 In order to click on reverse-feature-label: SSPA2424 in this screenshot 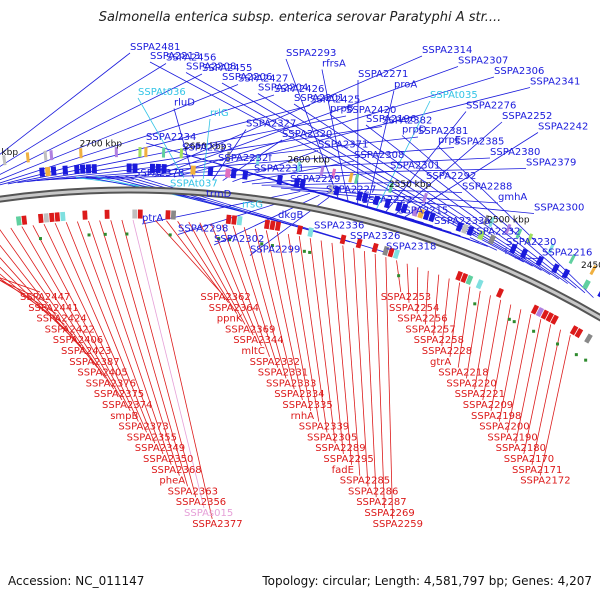, I will do `click(61, 319)`.